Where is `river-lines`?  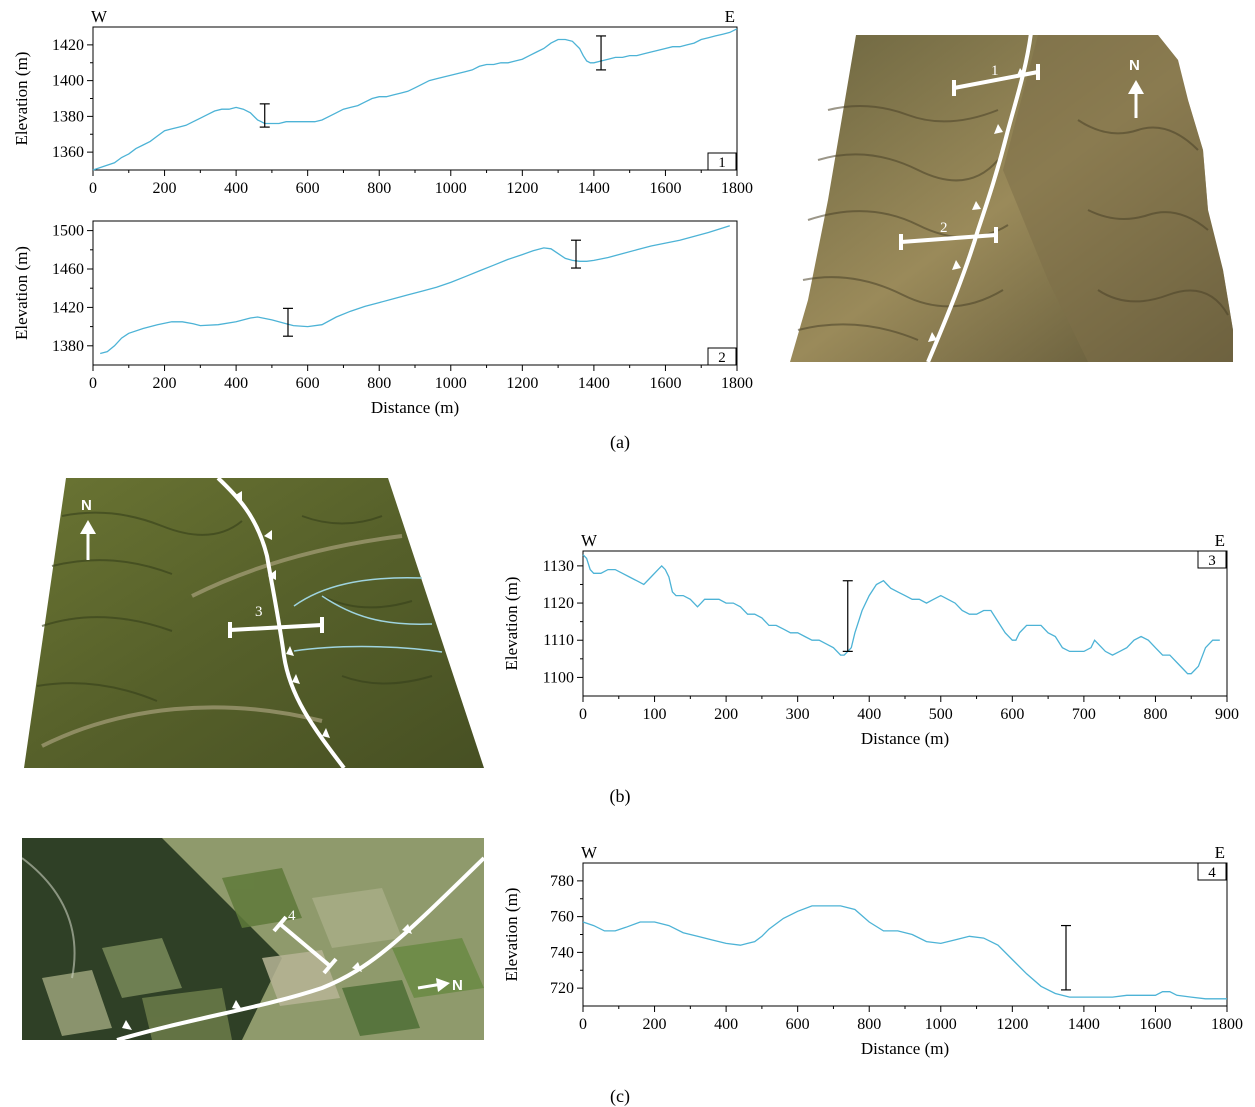 river-lines is located at coordinates (368, 614).